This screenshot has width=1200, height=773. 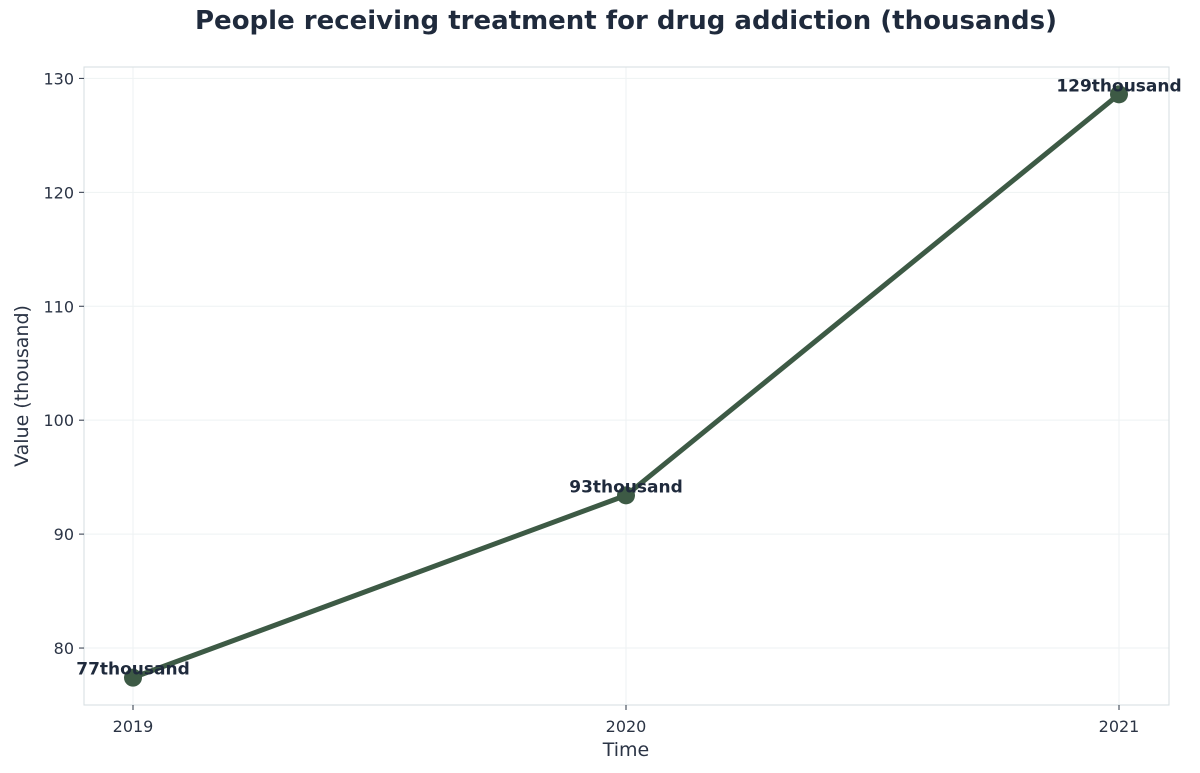 What do you see at coordinates (58, 420) in the screenshot?
I see `y-tick-label: 100` at bounding box center [58, 420].